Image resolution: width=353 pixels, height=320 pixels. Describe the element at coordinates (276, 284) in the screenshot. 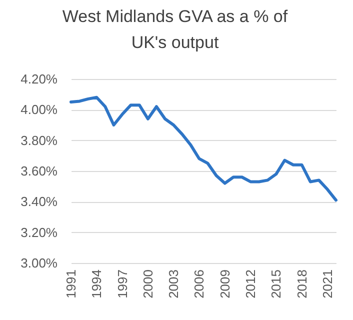

I see `x-tick-label: 2015` at that location.